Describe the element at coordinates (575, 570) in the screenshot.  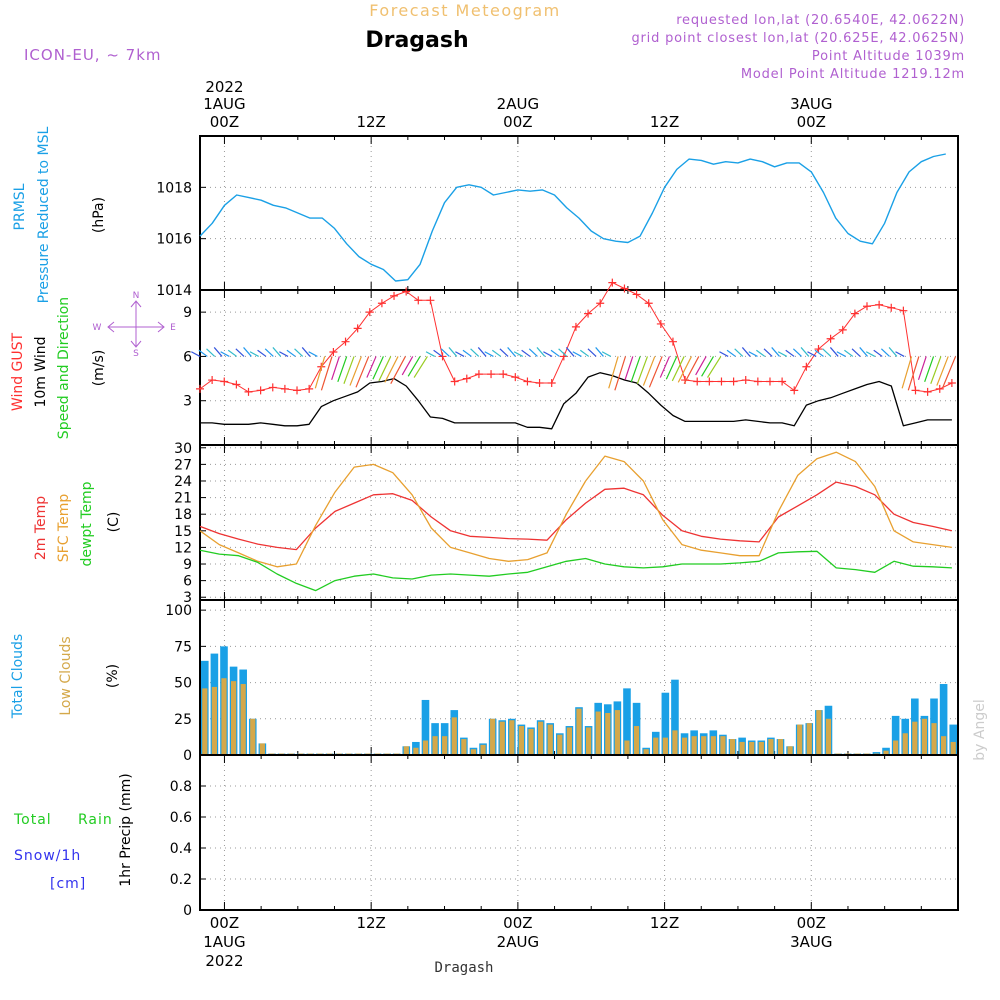
I see `dewpt-line` at that location.